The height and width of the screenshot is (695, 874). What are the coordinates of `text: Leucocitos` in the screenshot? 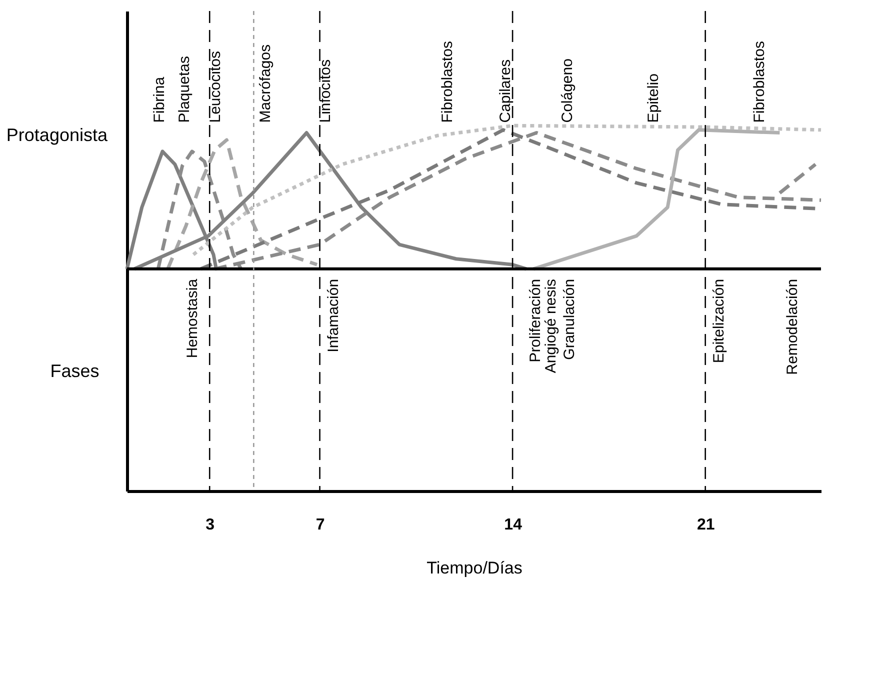 It's located at (215, 87).